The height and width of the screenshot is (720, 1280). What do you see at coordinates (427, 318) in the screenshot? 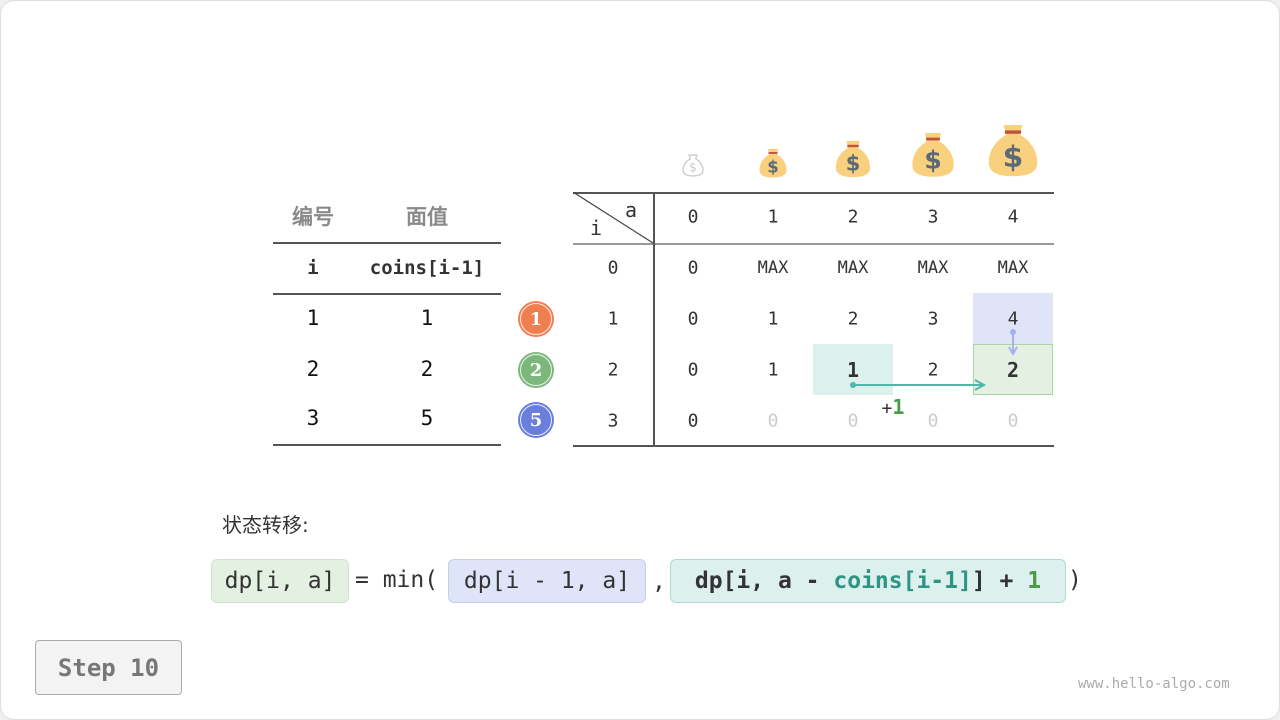
I see `coin-value: 1` at bounding box center [427, 318].